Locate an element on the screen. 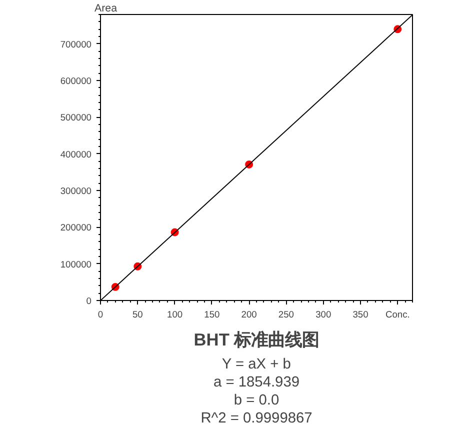  x-tick-label: 200 is located at coordinates (249, 315).